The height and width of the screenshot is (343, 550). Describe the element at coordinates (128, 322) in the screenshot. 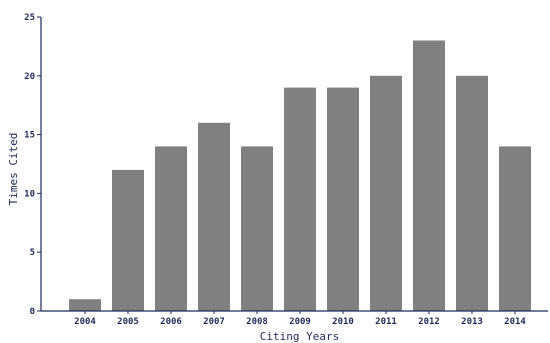

I see `x-tick-label-2005: 2005` at that location.